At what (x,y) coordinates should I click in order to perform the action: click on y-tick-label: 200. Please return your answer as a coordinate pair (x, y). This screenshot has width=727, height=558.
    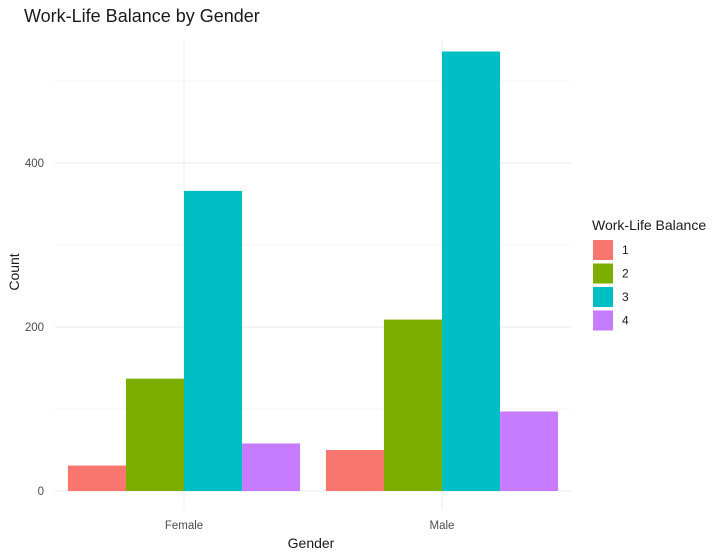
    Looking at the image, I should click on (34, 328).